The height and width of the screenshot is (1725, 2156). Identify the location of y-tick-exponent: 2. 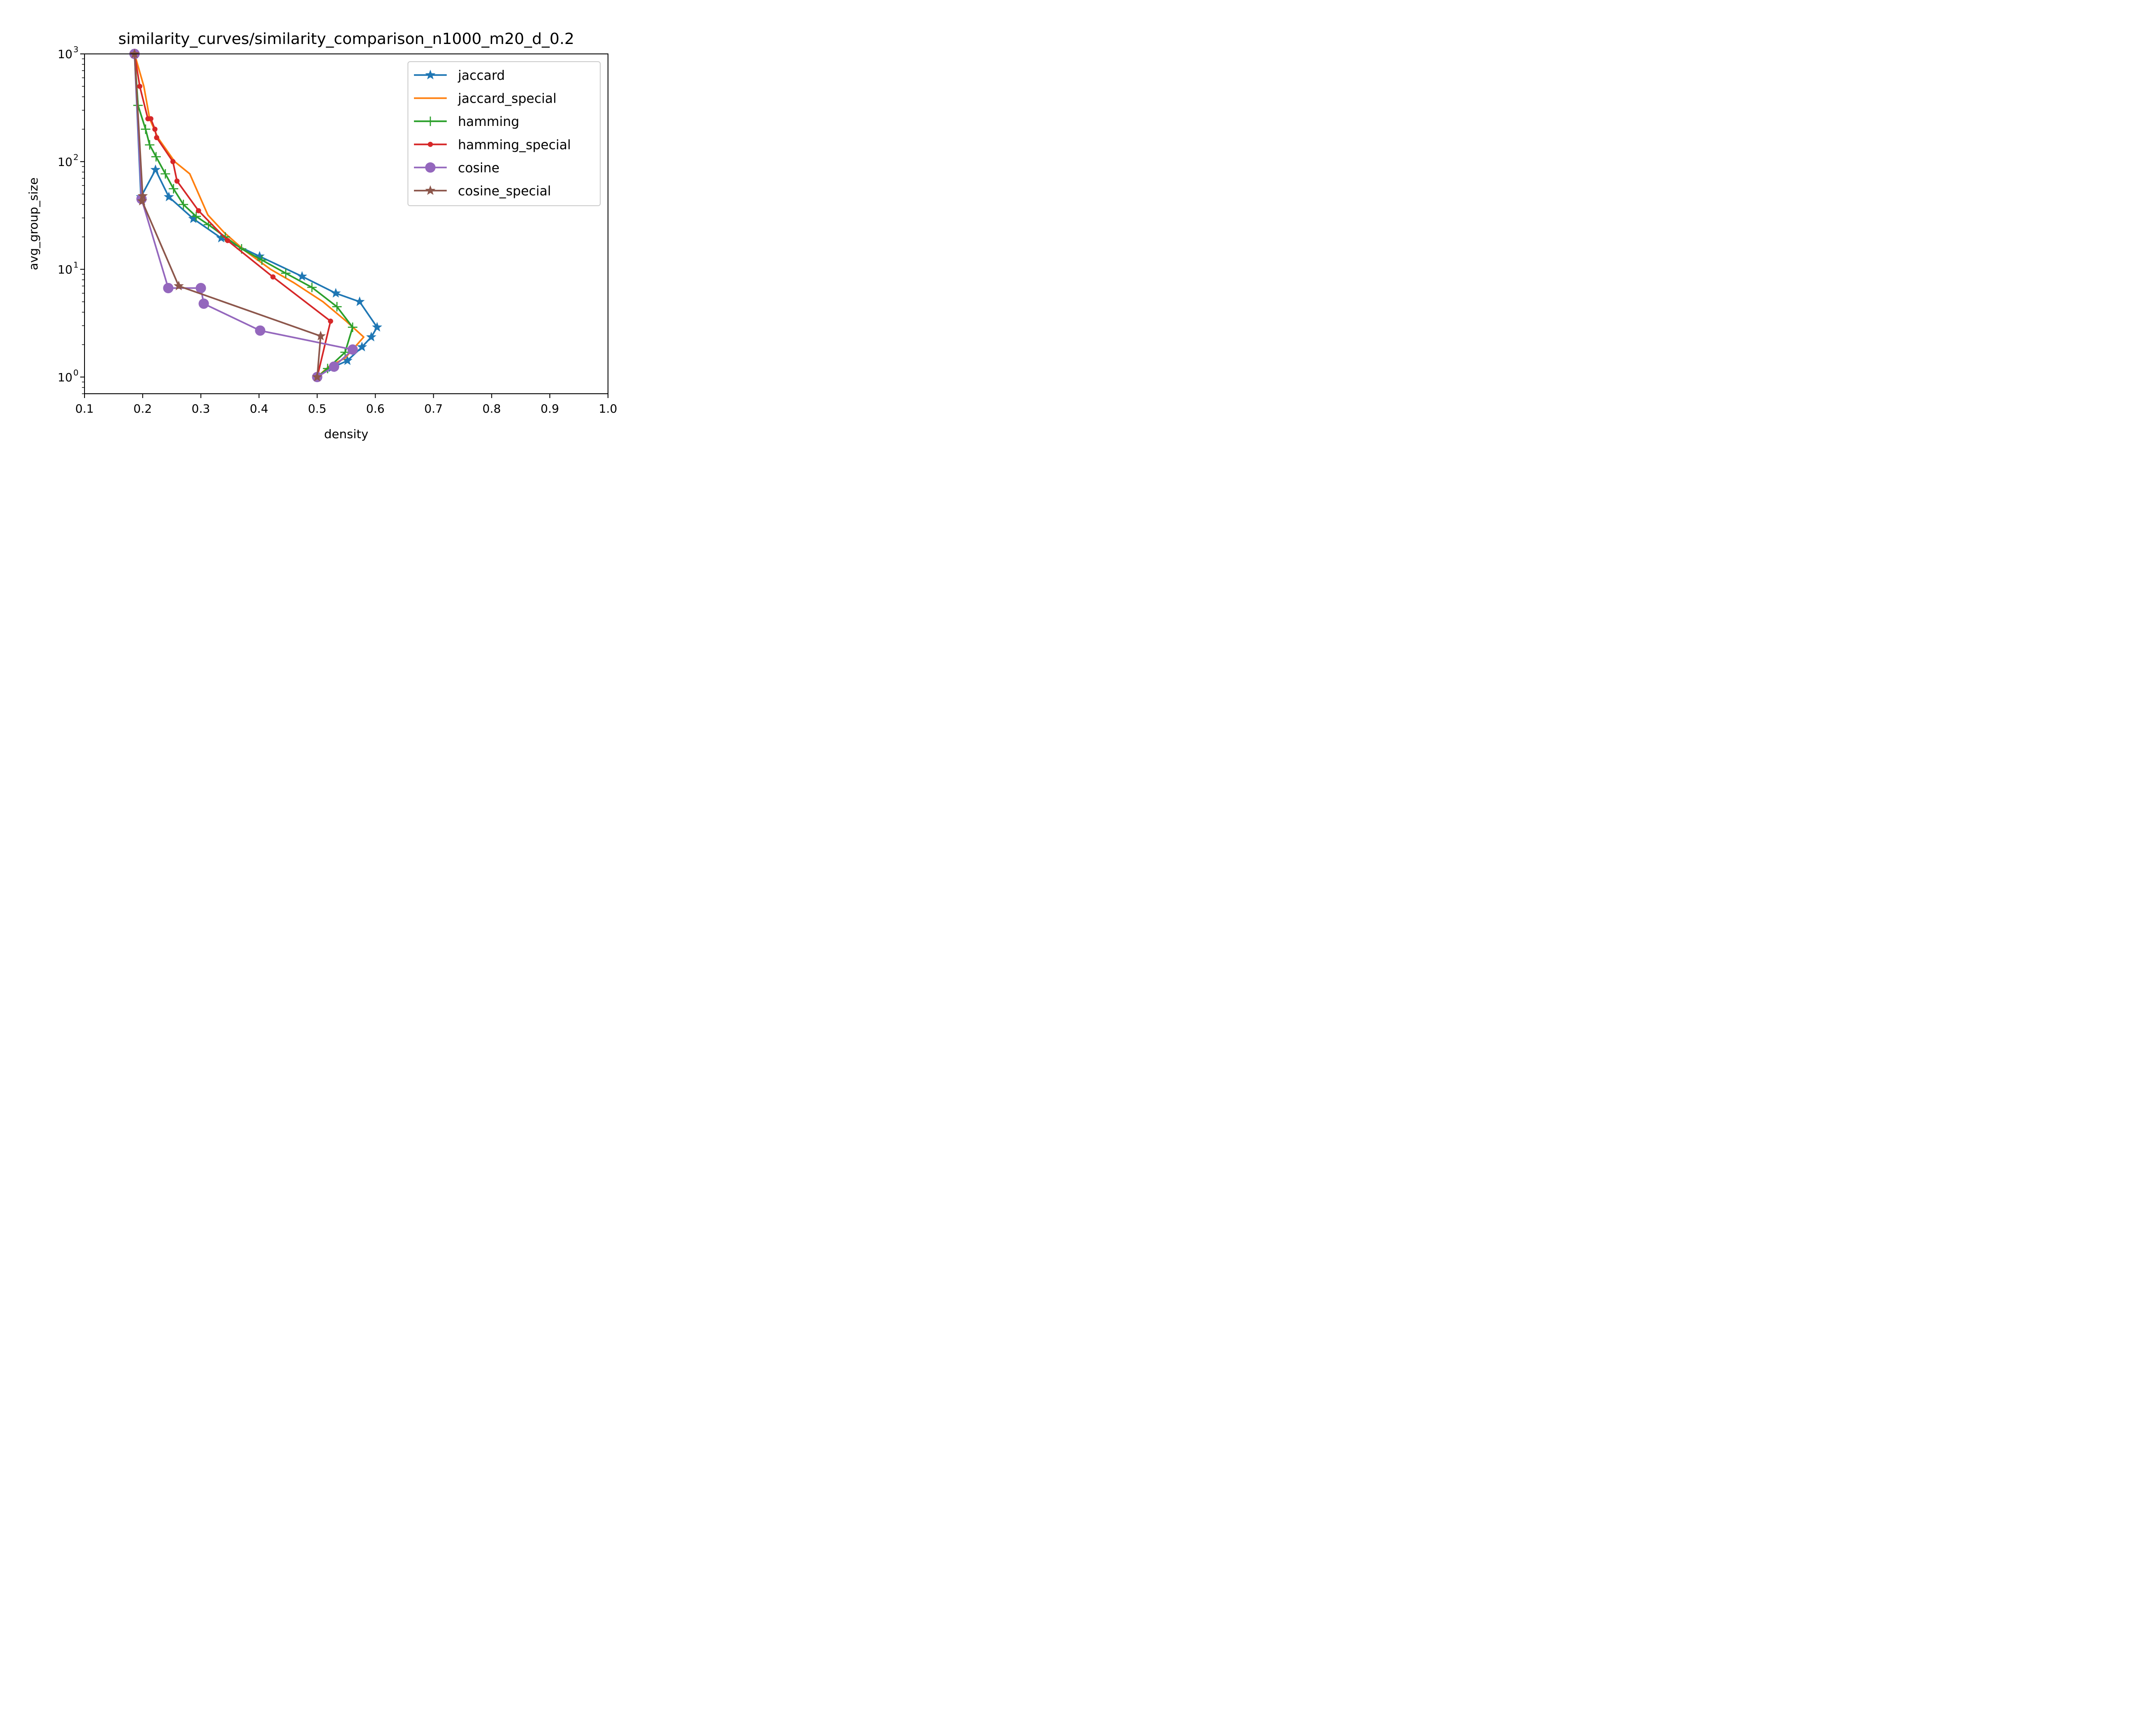
(75, 157).